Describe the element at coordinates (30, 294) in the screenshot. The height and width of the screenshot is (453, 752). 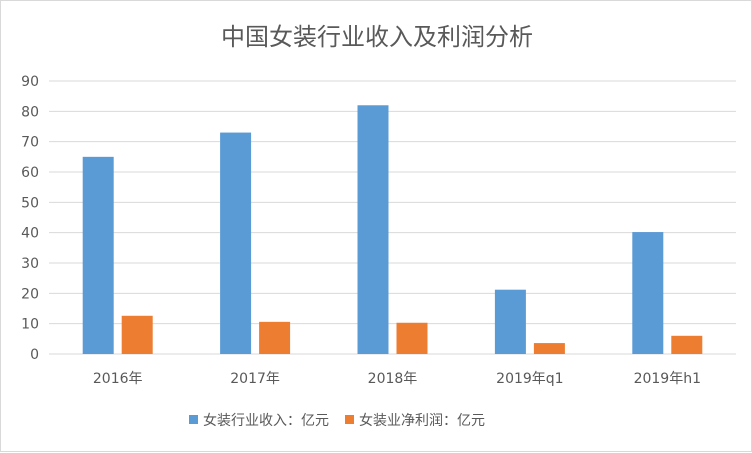
I see `y-tick-label: 20` at that location.